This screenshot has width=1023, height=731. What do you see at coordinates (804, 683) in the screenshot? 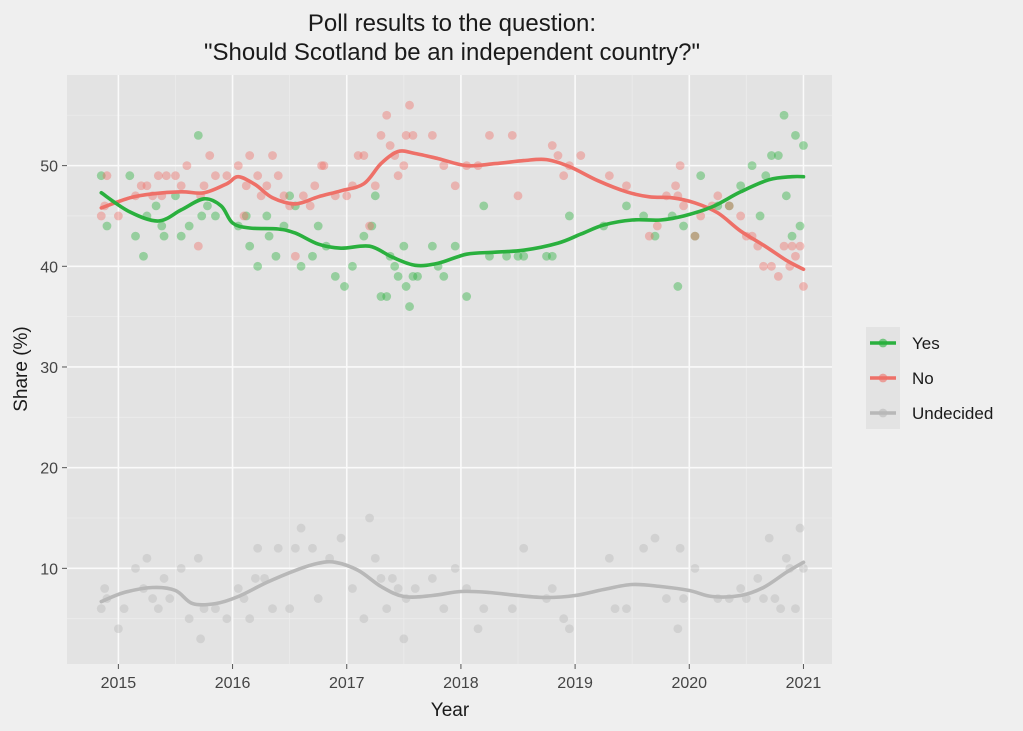
I see `x-tick-label: 2021` at bounding box center [804, 683].